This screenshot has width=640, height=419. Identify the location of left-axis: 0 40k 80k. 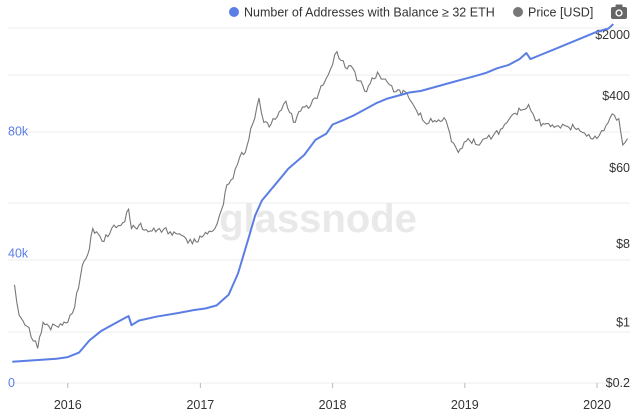
(18, 257).